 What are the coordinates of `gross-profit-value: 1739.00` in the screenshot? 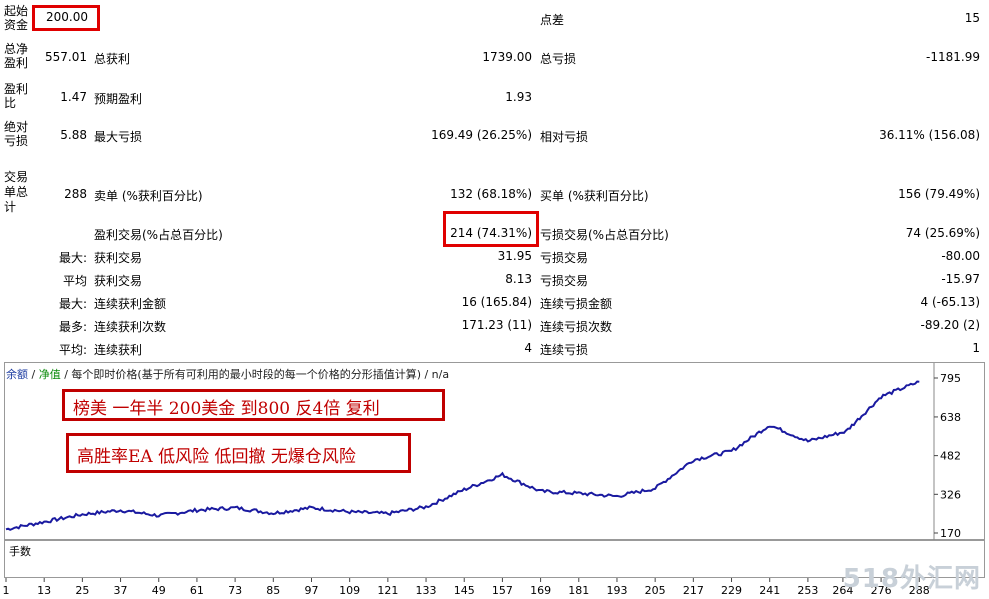 It's located at (507, 57).